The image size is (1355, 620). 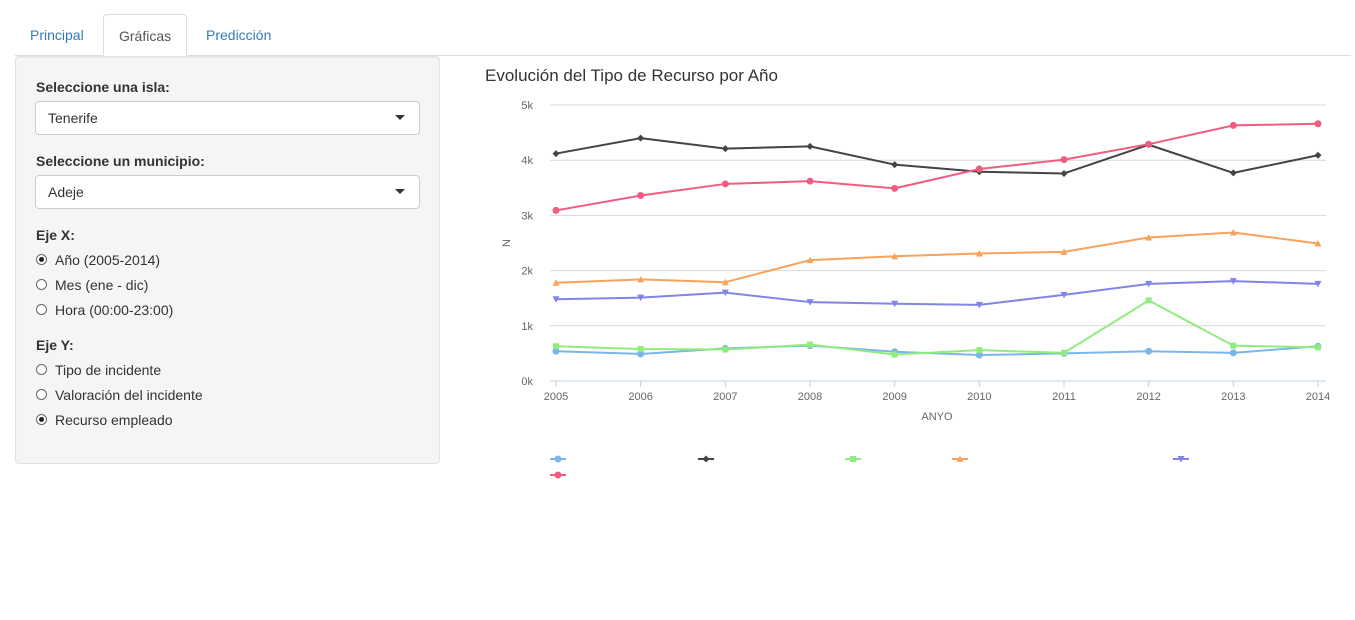 I want to click on tab-bar: Principal Gráficas Predicción, so click(x=683, y=35).